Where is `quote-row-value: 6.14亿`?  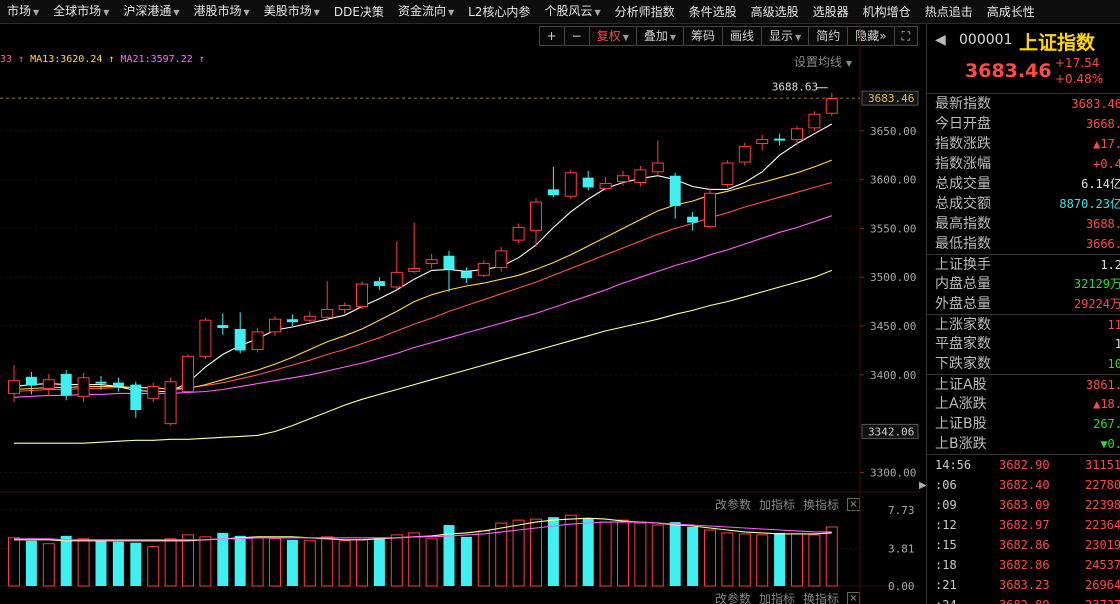 quote-row-value: 6.14亿 is located at coordinates (1100, 184).